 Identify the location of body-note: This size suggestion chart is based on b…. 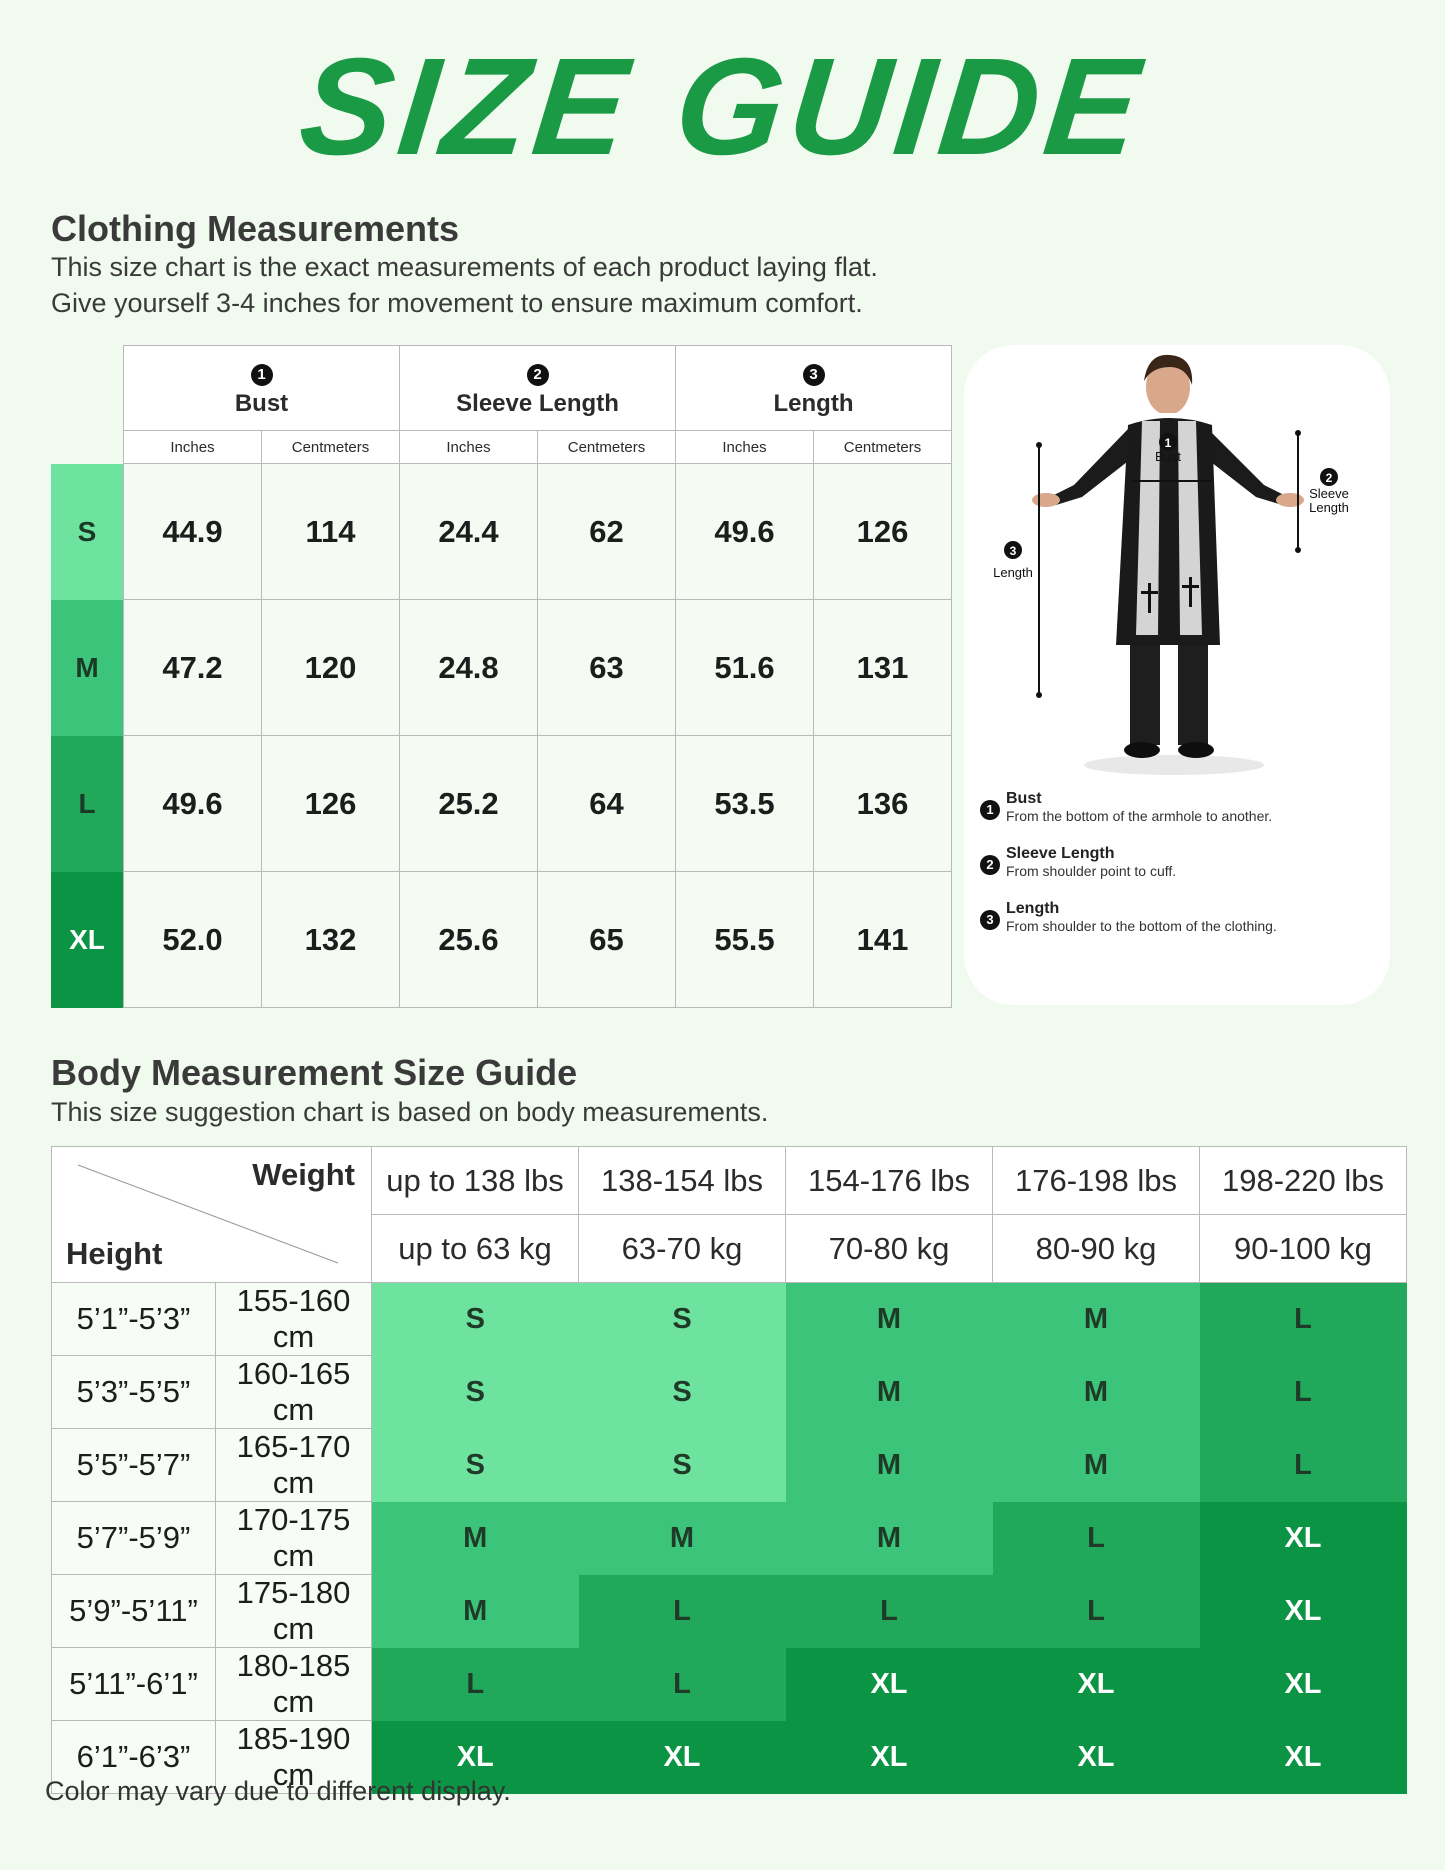
(410, 1112).